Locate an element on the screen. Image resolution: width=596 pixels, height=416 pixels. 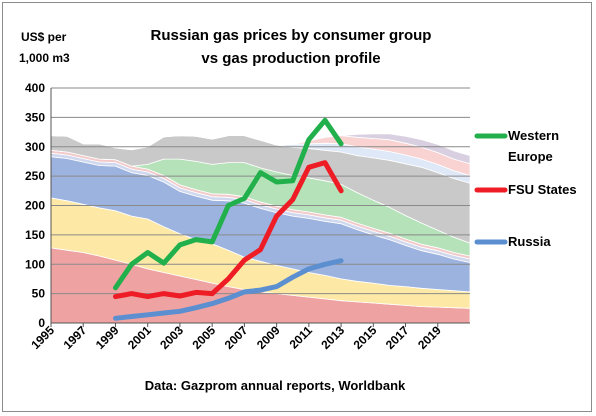
x-tick-label: 2003 is located at coordinates (171, 337).